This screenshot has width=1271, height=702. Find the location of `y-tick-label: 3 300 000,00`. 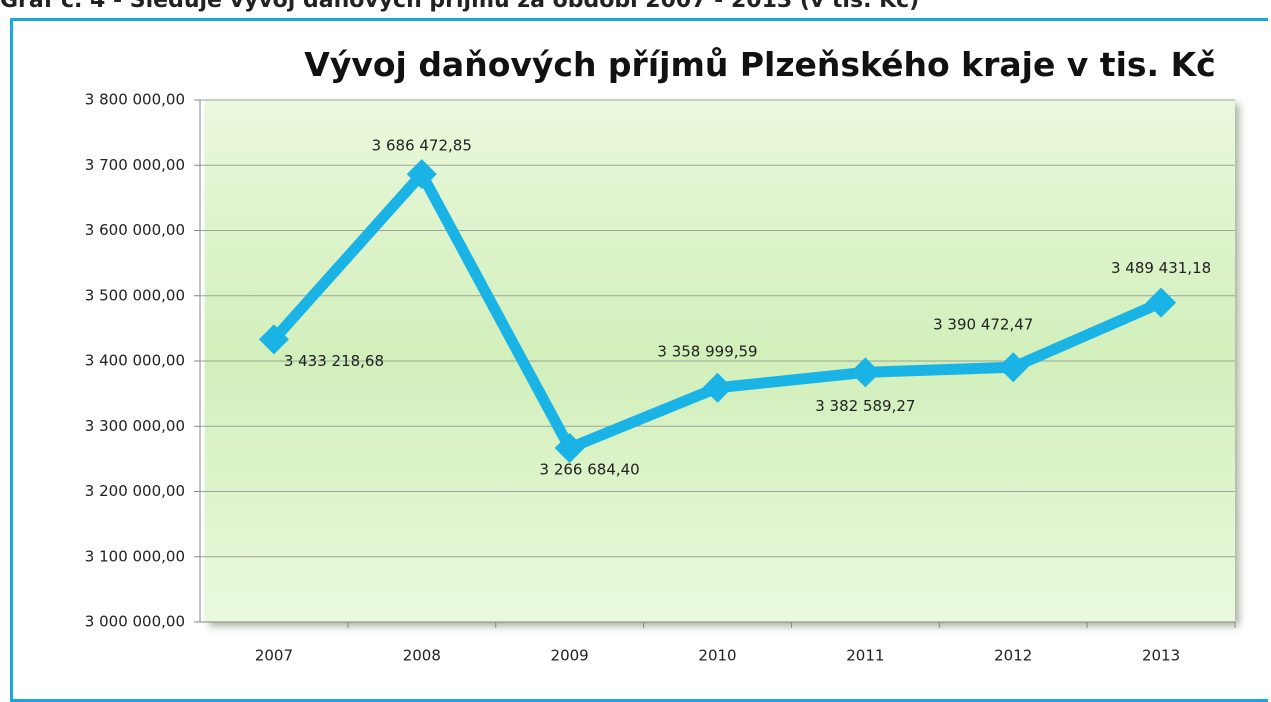

y-tick-label: 3 300 000,00 is located at coordinates (135, 426).